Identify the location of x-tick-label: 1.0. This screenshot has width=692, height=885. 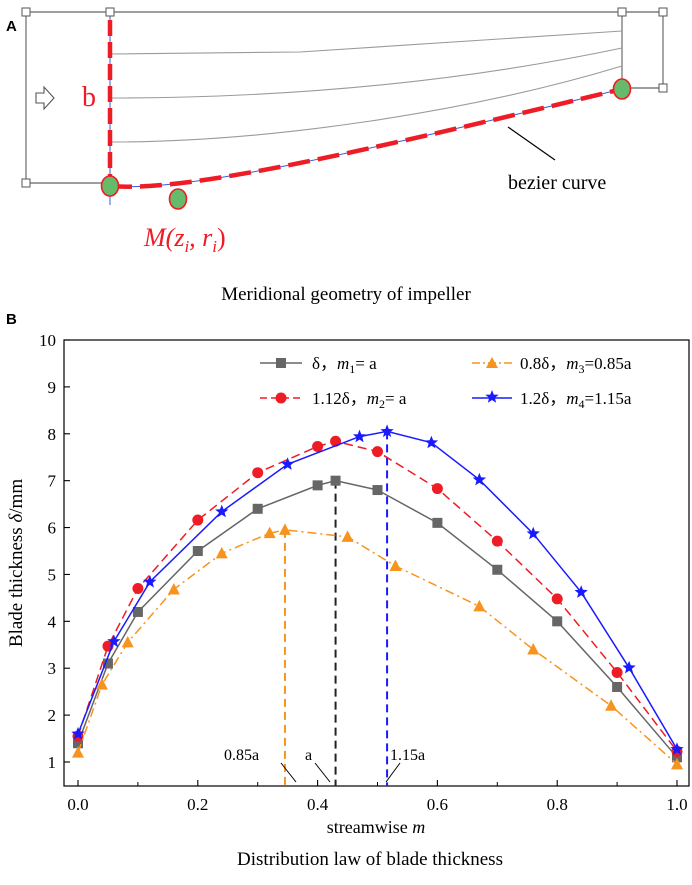
(676, 804).